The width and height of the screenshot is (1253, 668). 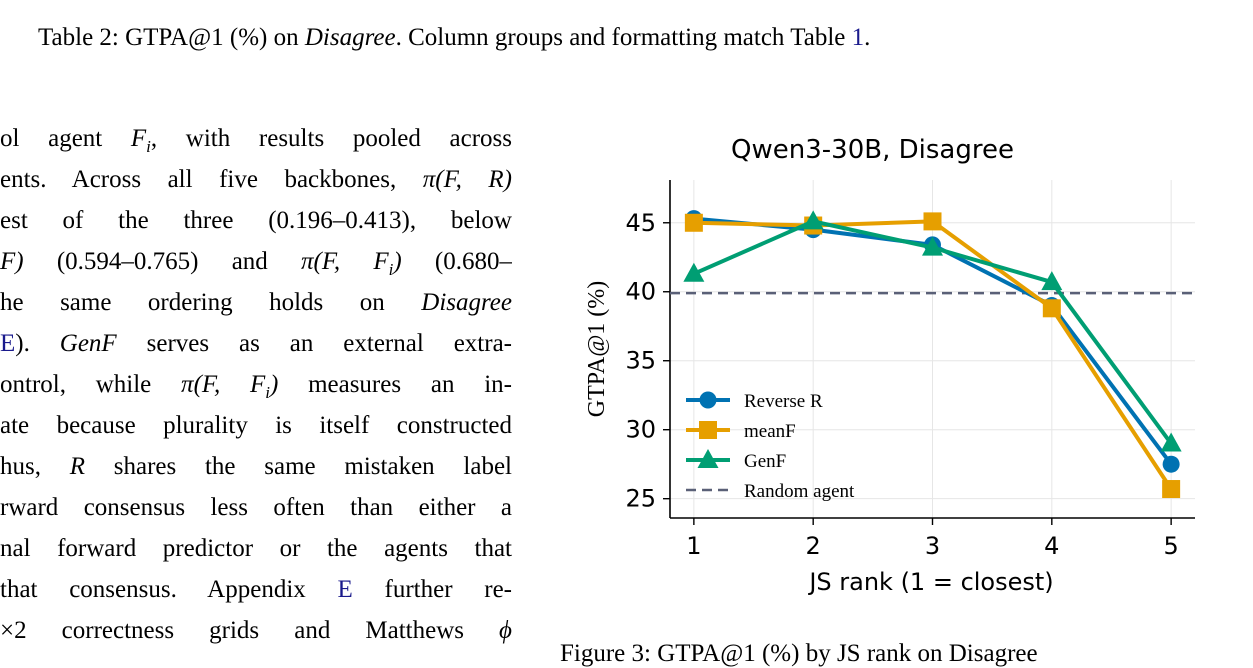 I want to click on body-text-segment: π(F, R), so click(x=467, y=179).